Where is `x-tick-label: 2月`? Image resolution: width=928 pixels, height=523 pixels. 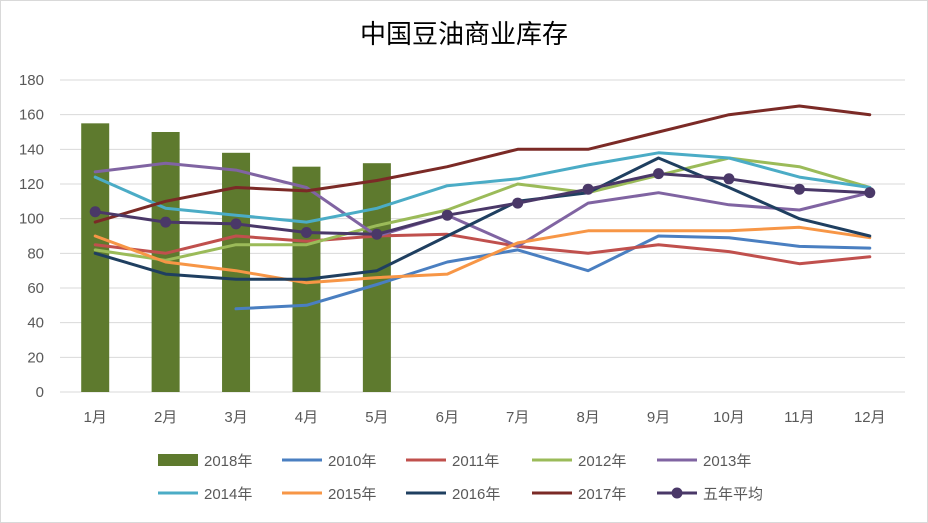 x-tick-label: 2月 is located at coordinates (165, 417).